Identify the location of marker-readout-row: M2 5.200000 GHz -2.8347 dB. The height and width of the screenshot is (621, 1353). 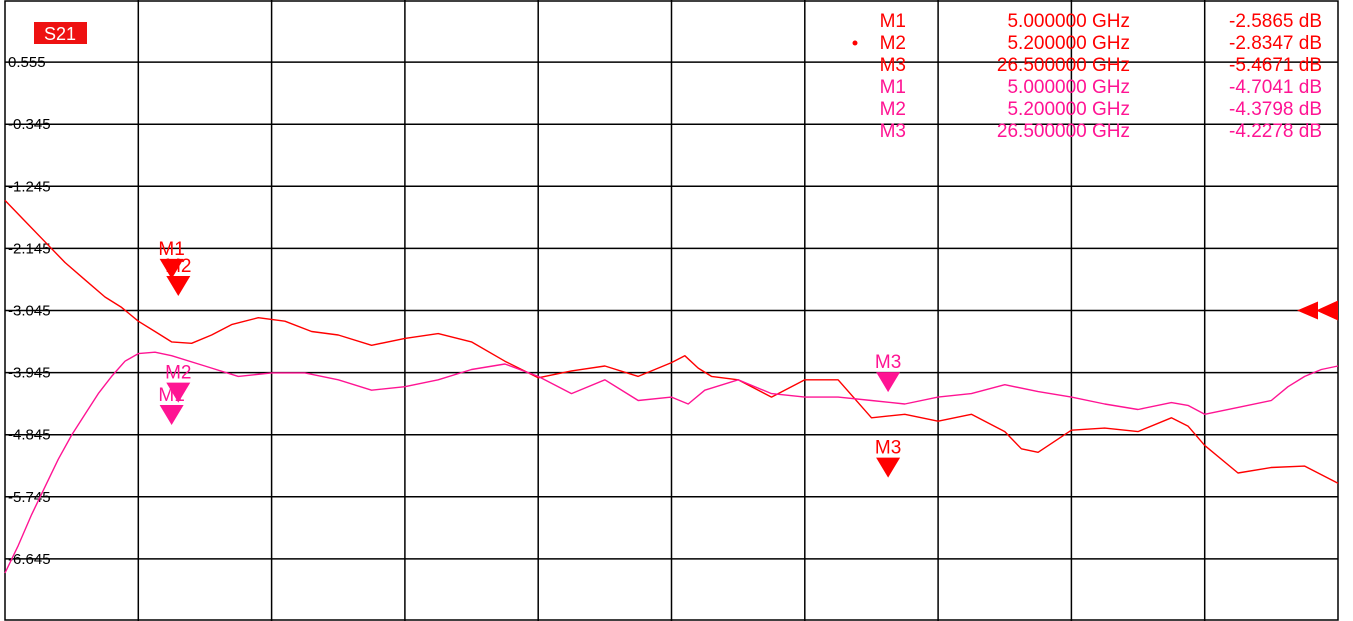
(1087, 43).